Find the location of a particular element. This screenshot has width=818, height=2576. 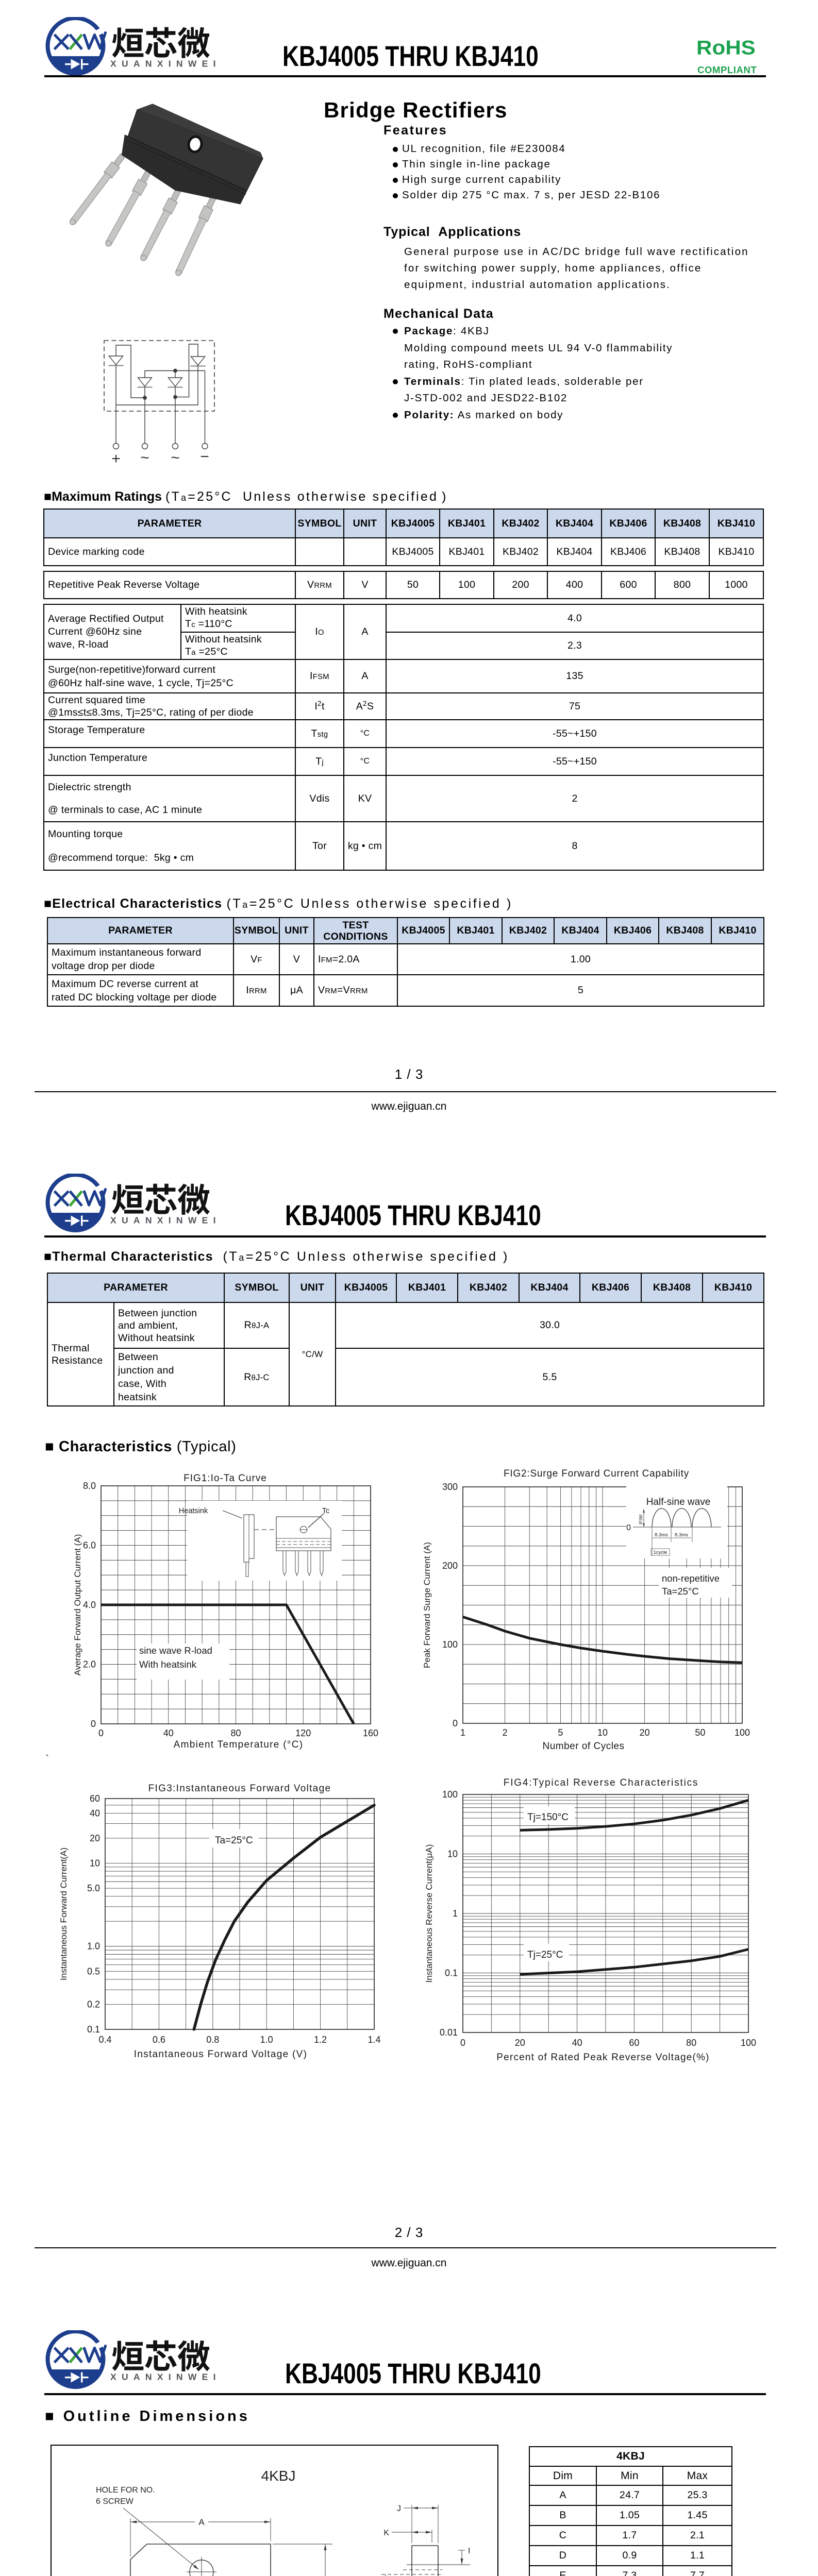

svg-text: non-repetitive is located at coordinates (691, 1578).